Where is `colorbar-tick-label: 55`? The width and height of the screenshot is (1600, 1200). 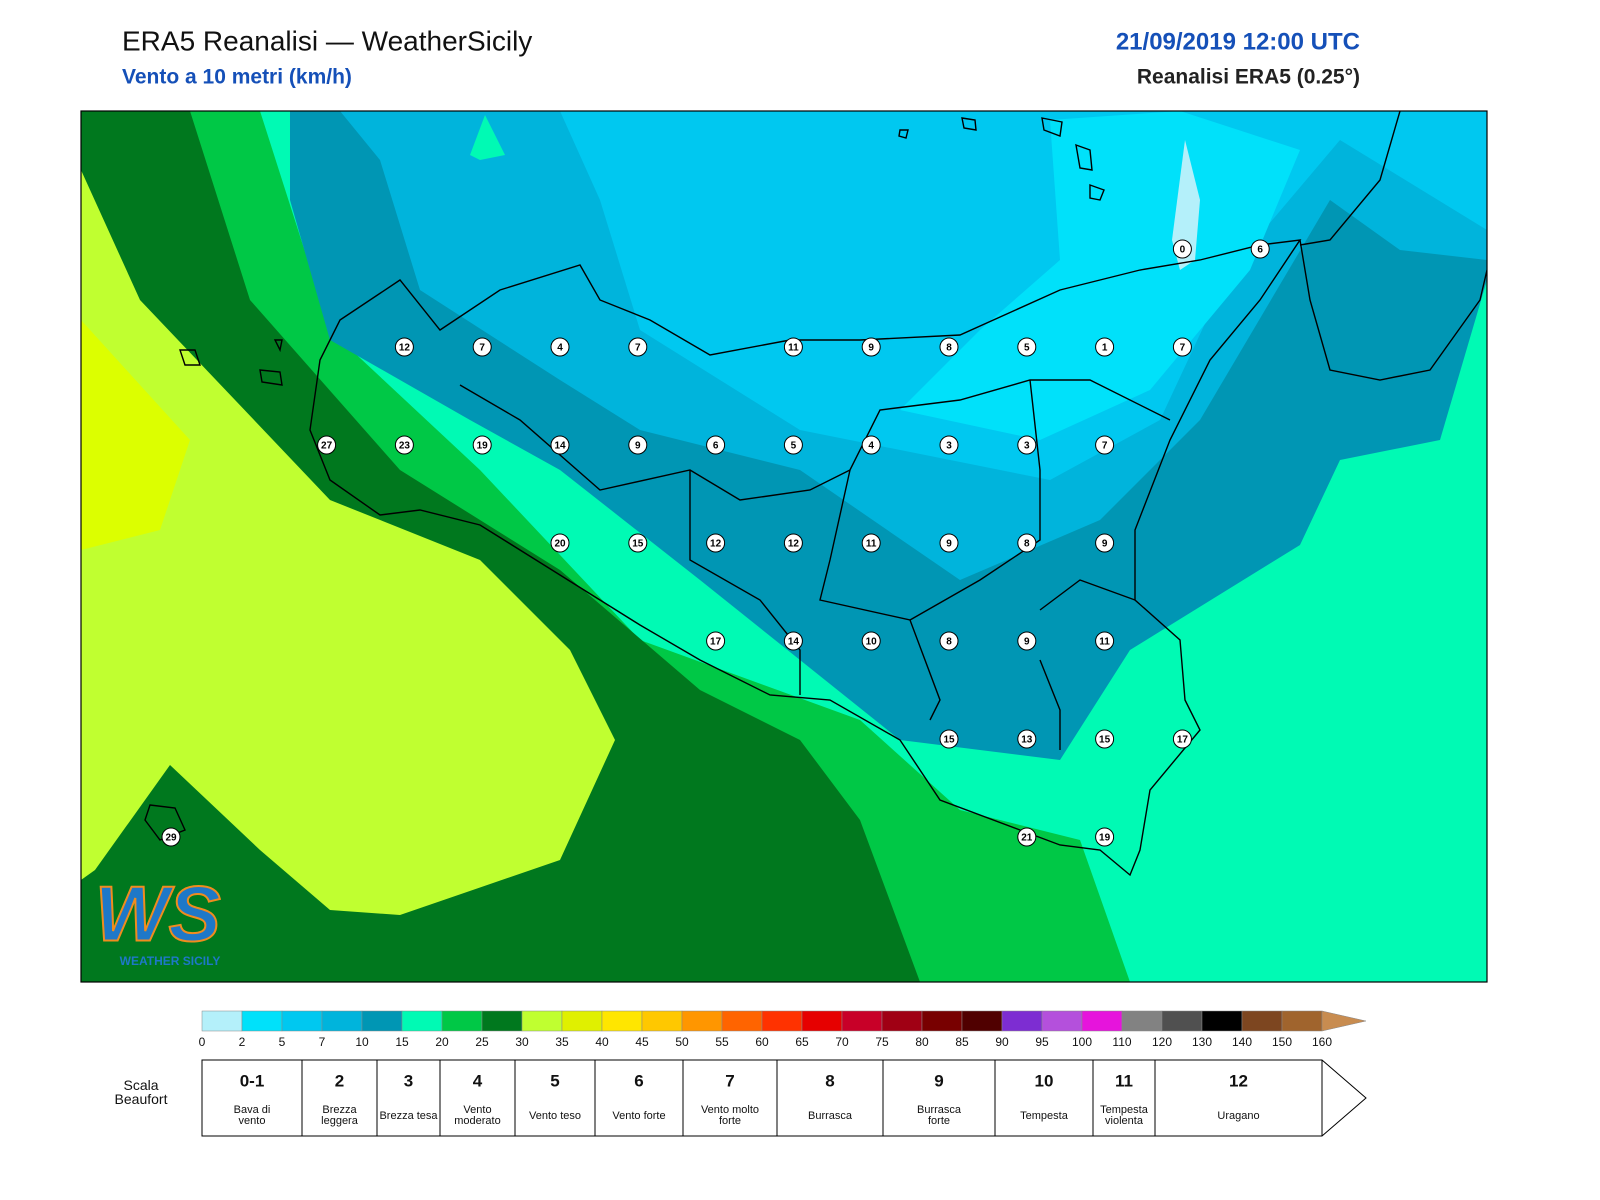
colorbar-tick-label: 55 is located at coordinates (722, 1042).